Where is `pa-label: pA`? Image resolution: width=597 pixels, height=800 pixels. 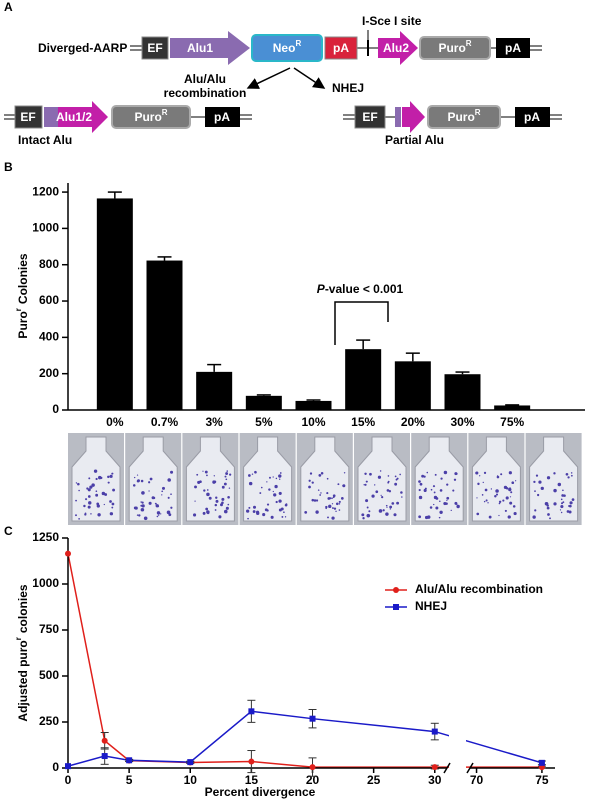
pa-label: pA is located at coordinates (222, 117).